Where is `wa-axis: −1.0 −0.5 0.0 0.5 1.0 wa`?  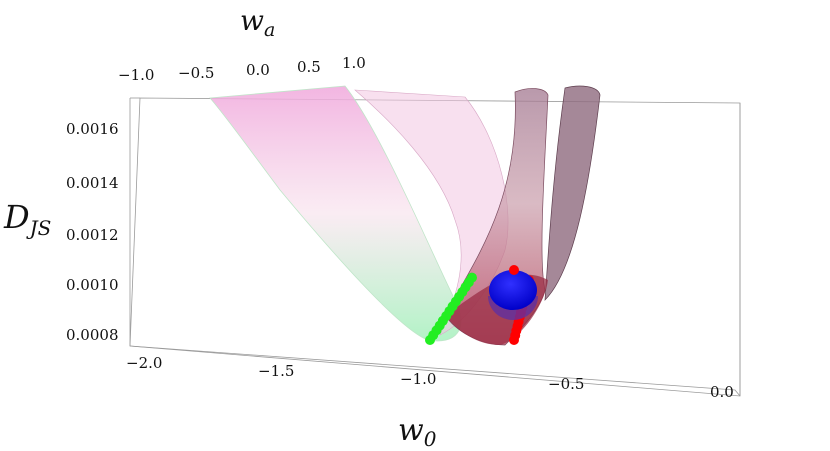
wa-axis: −1.0 −0.5 0.0 0.5 1.0 wa is located at coordinates (242, 44).